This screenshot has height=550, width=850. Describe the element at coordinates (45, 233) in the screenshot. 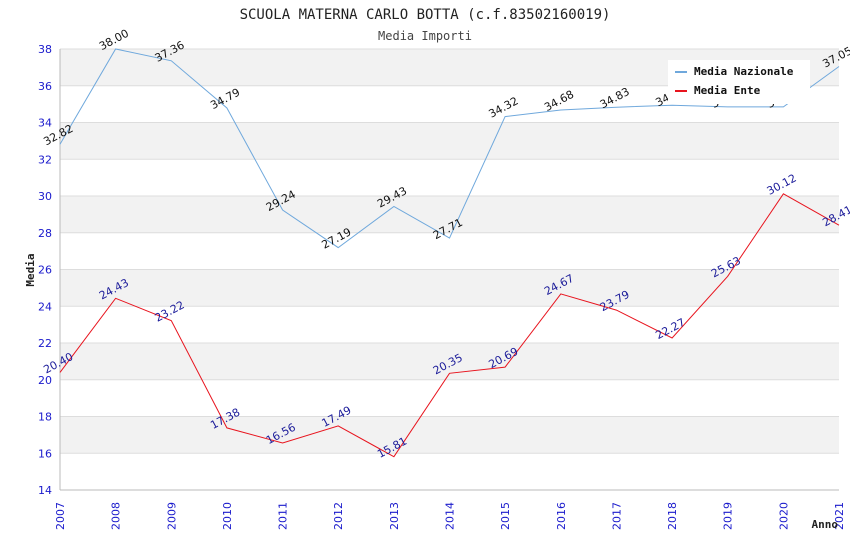

I see `y-tick-label: 28` at that location.